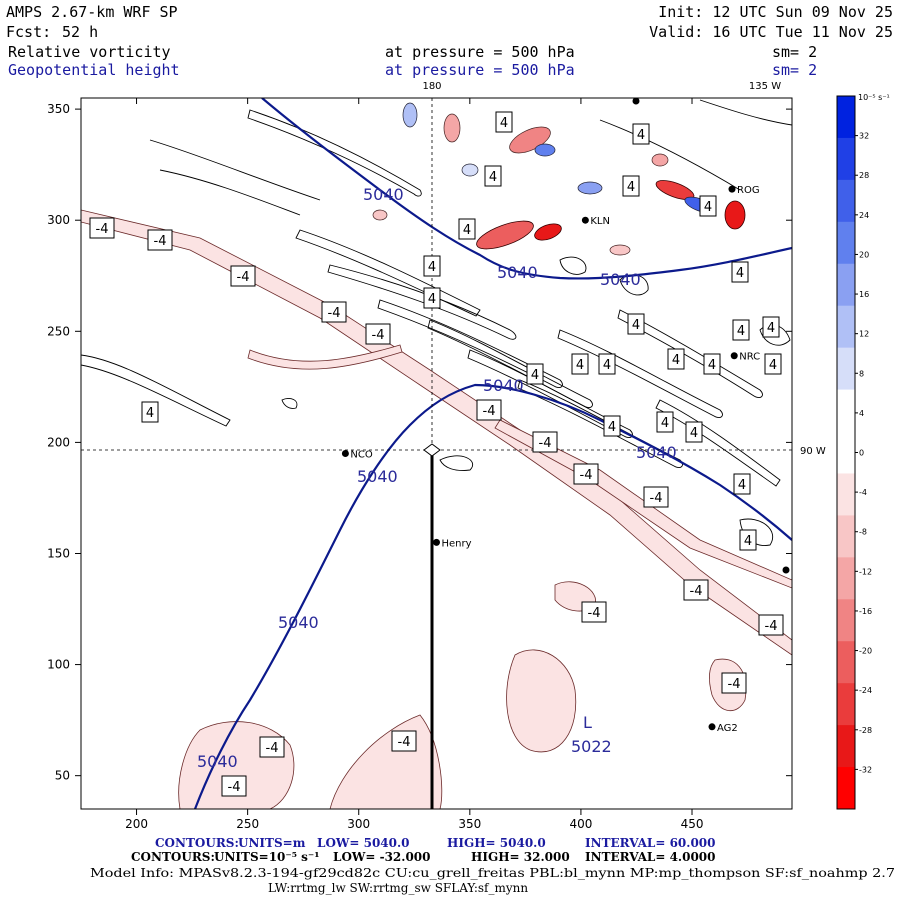 This screenshot has width=900, height=900. I want to click on colorbar-tick-label: -16, so click(865, 611).